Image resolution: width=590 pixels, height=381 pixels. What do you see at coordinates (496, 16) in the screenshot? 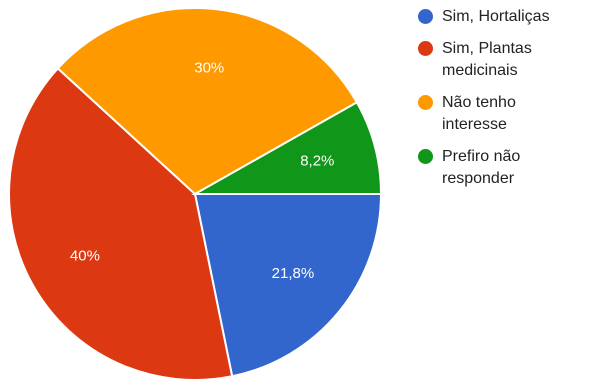
I see `legend-label: Sim, Hortaliças` at bounding box center [496, 16].